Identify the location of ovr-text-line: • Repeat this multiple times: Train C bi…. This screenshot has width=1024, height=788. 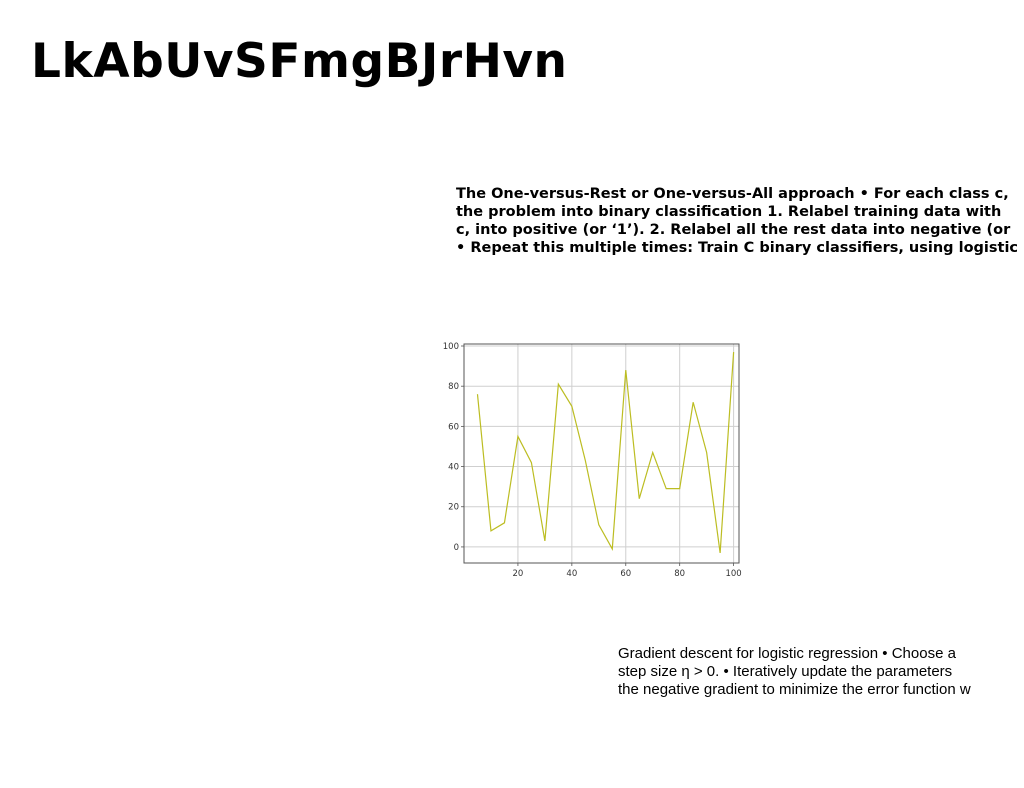
(737, 248).